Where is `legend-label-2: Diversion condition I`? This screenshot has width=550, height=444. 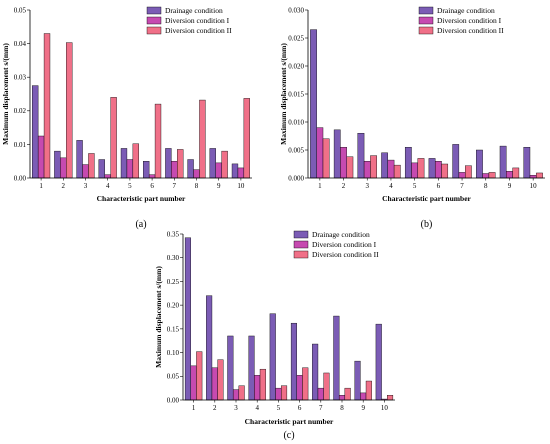
legend-label-2: Diversion condition I is located at coordinates (469, 20).